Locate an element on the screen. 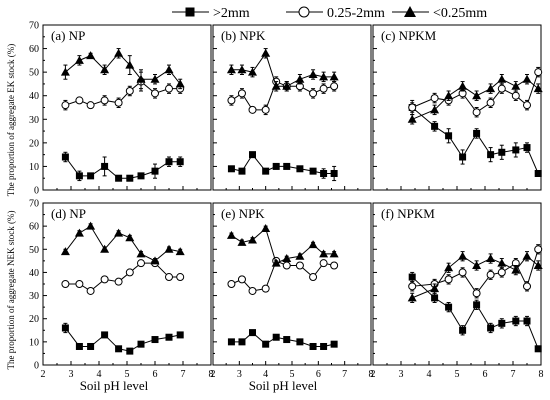  panel-frame is located at coordinates (292, 107).